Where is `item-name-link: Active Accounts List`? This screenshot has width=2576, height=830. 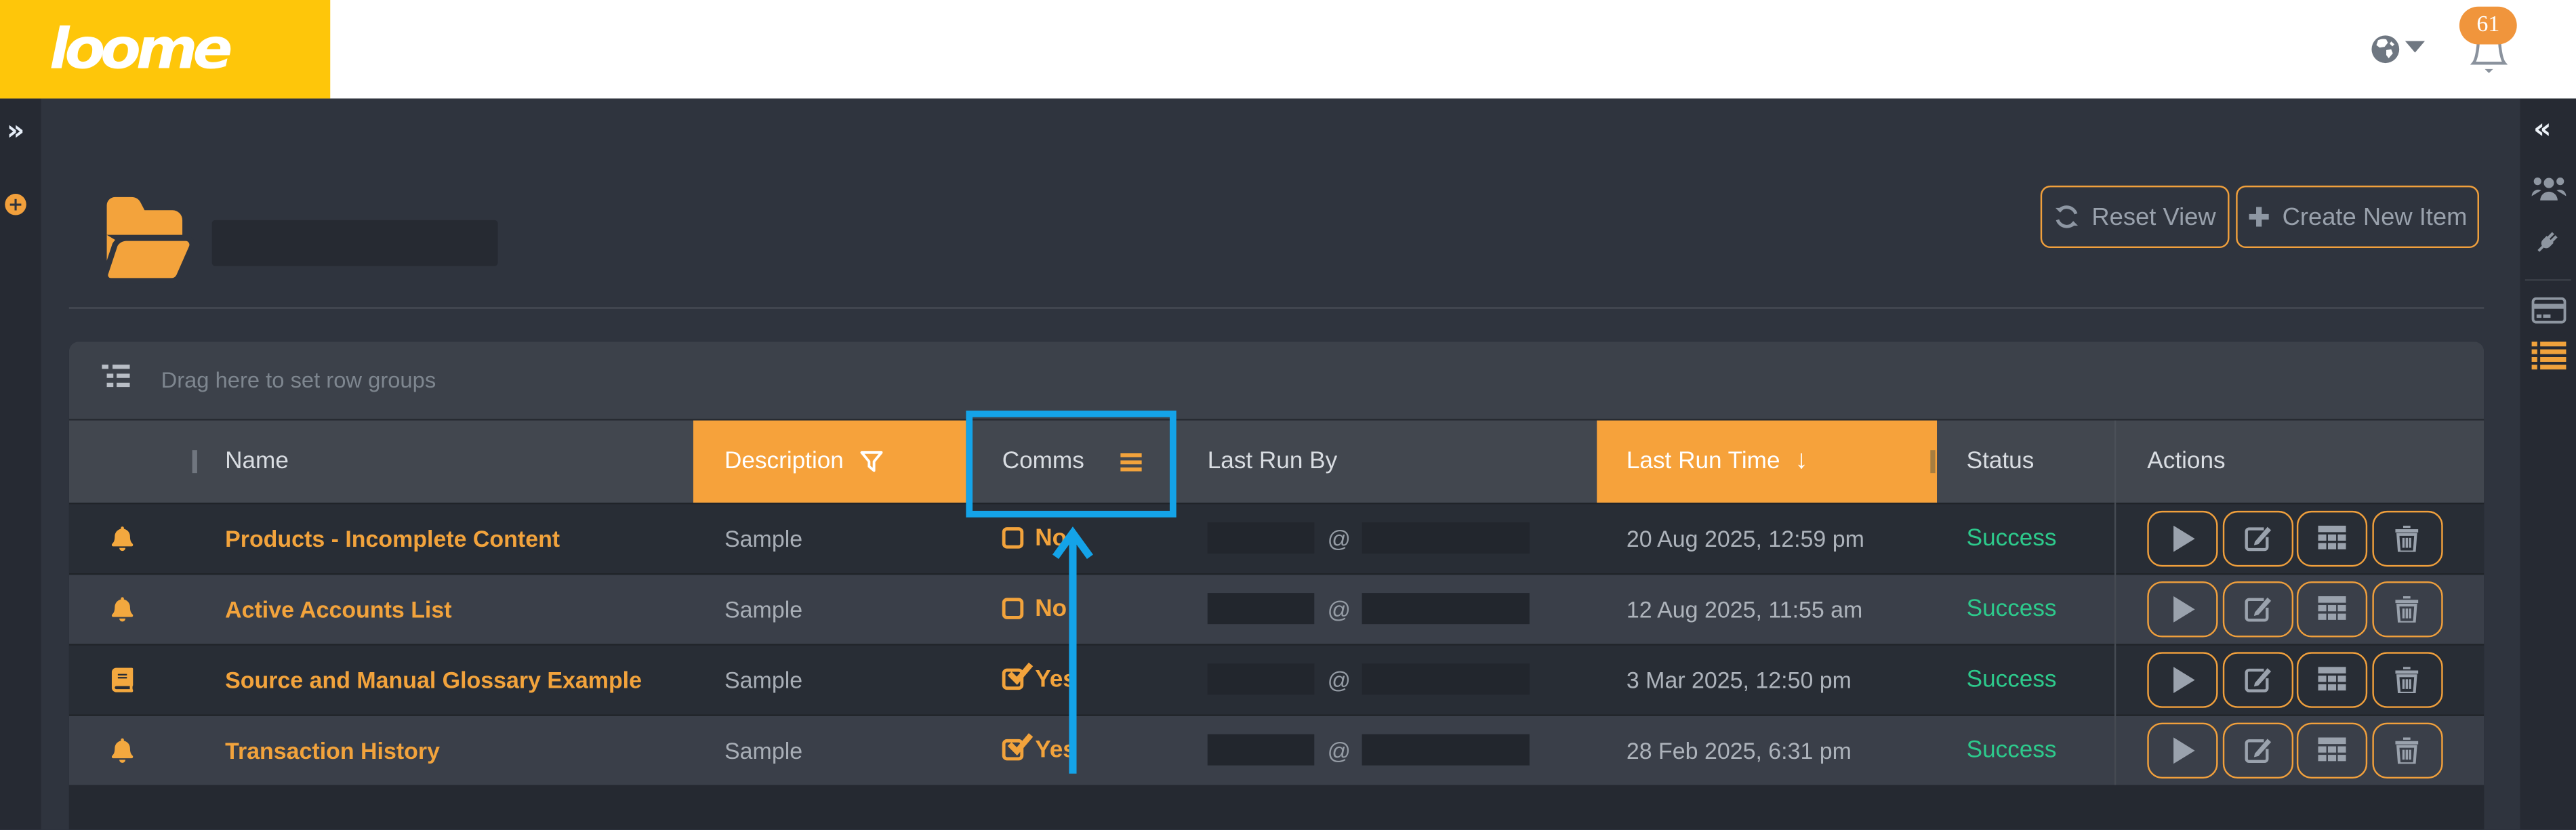 item-name-link: Active Accounts List is located at coordinates (339, 608).